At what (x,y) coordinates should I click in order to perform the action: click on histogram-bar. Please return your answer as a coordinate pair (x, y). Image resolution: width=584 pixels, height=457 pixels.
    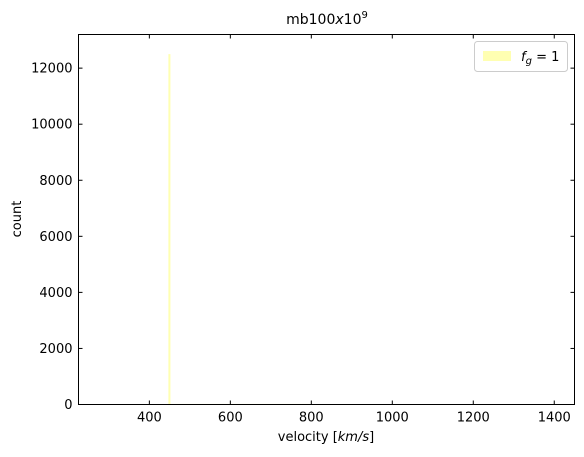
    Looking at the image, I should click on (169, 229).